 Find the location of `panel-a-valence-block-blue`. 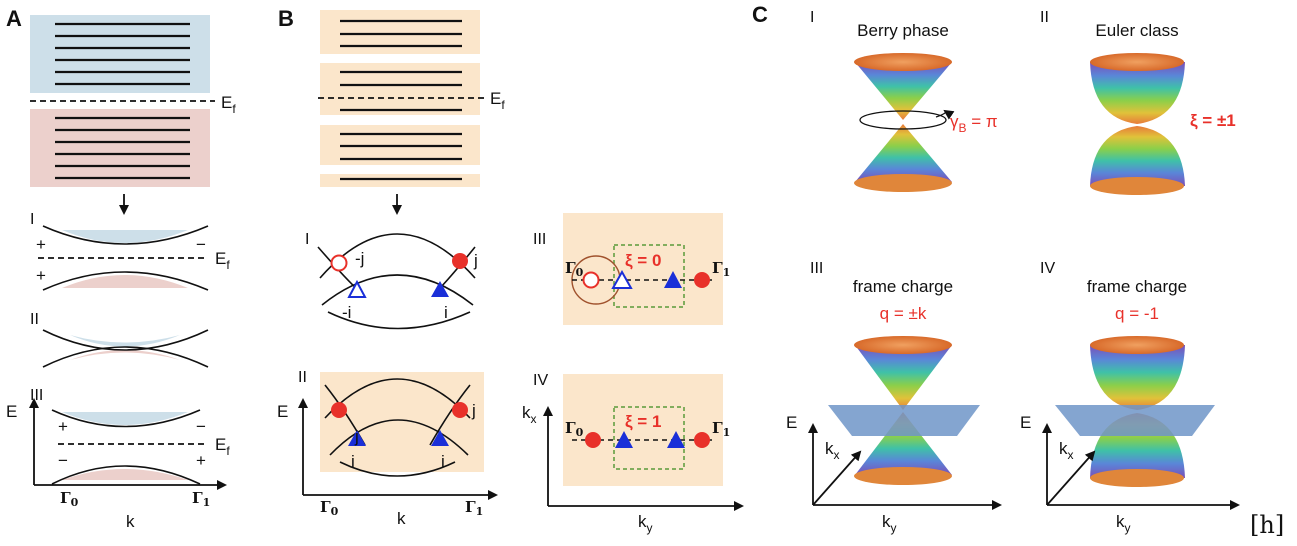

panel-a-valence-block-blue is located at coordinates (120, 54).